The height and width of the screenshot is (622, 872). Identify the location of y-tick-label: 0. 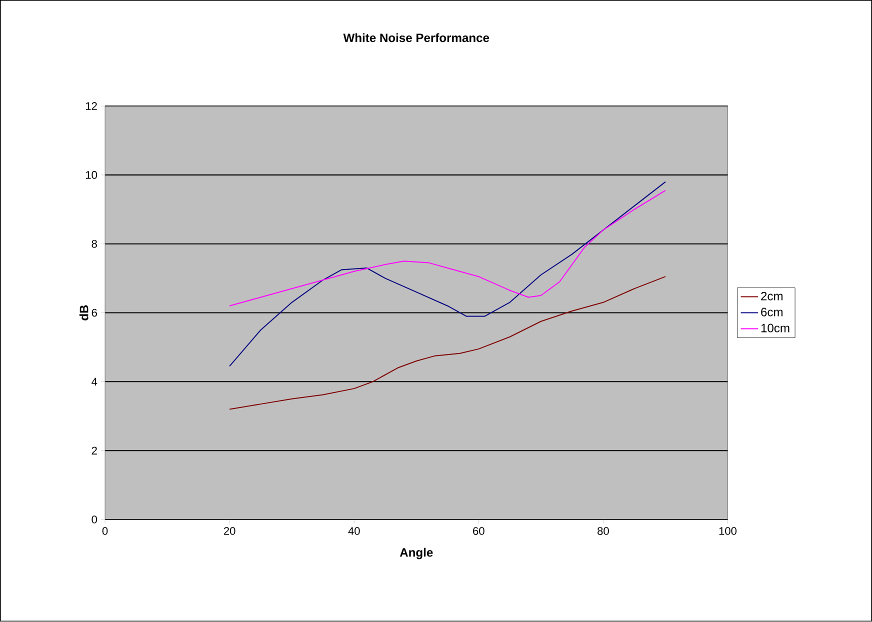
(95, 520).